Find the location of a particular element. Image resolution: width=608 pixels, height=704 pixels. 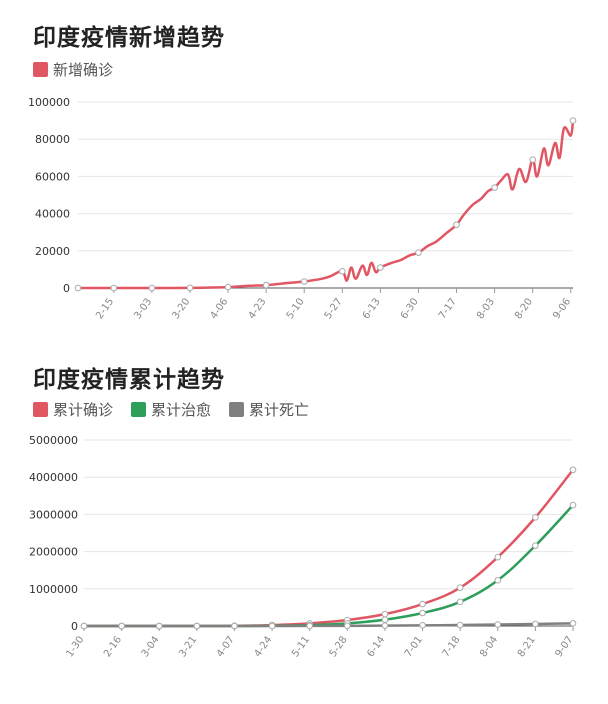

y-tick-label: 100000 is located at coordinates (49, 102).